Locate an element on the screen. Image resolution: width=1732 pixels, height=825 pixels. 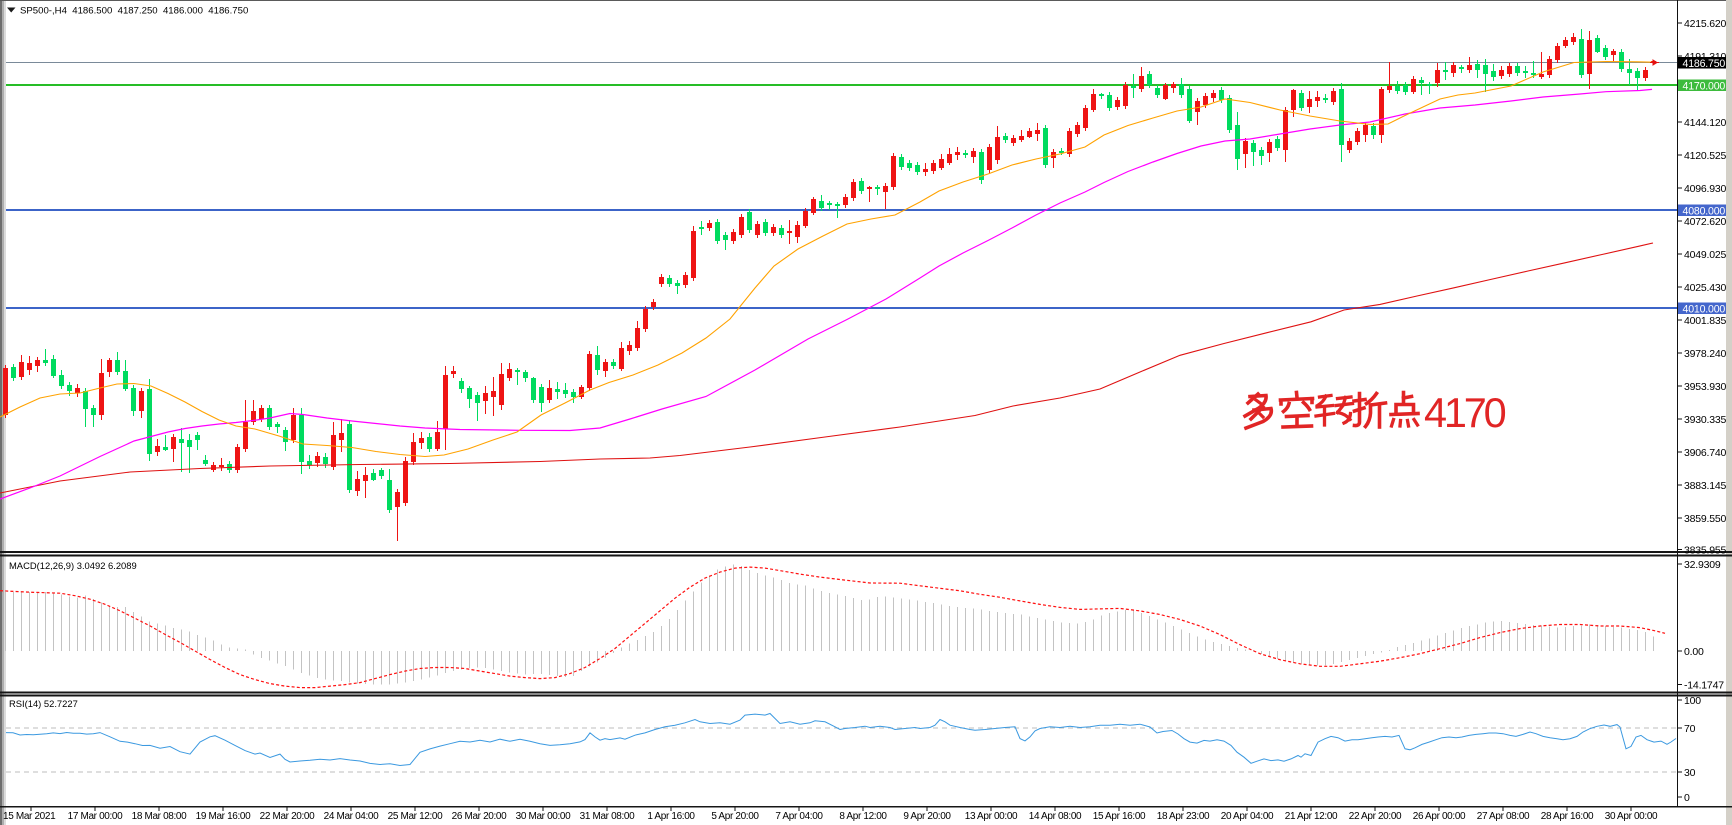
svg-text: 8 Apr 12:00 is located at coordinates (863, 816).